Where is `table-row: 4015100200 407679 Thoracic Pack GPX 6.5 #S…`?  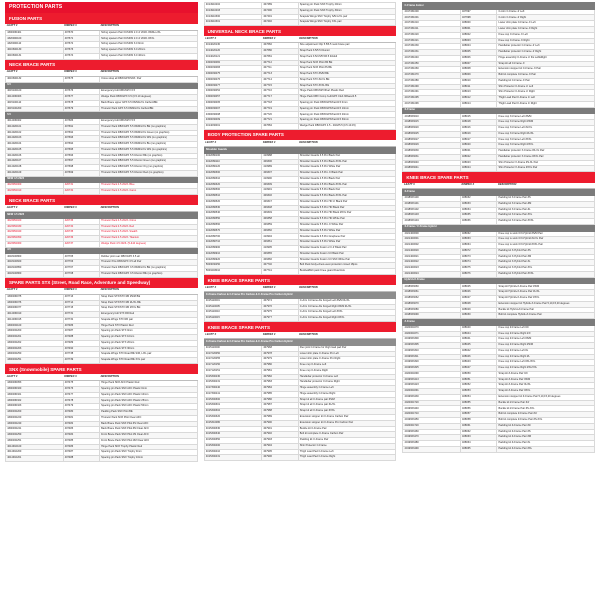 table-row: 4015100200 407679 Thoracic Pack GPX 6.5 #S… is located at coordinates (101, 109).